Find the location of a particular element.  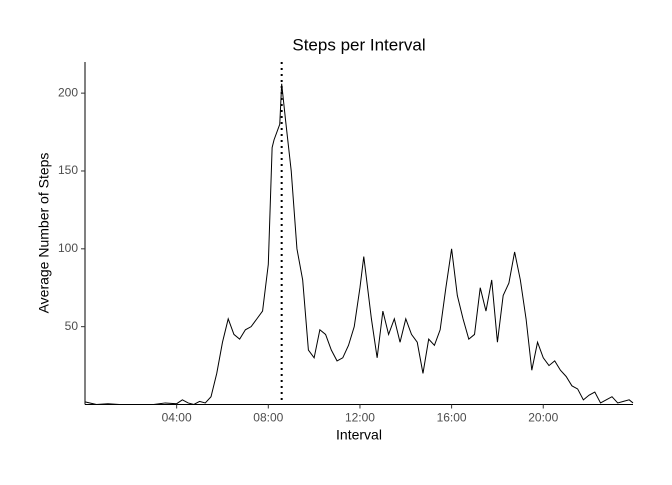

y-axis-label: Average Number of Steps is located at coordinates (44, 233).